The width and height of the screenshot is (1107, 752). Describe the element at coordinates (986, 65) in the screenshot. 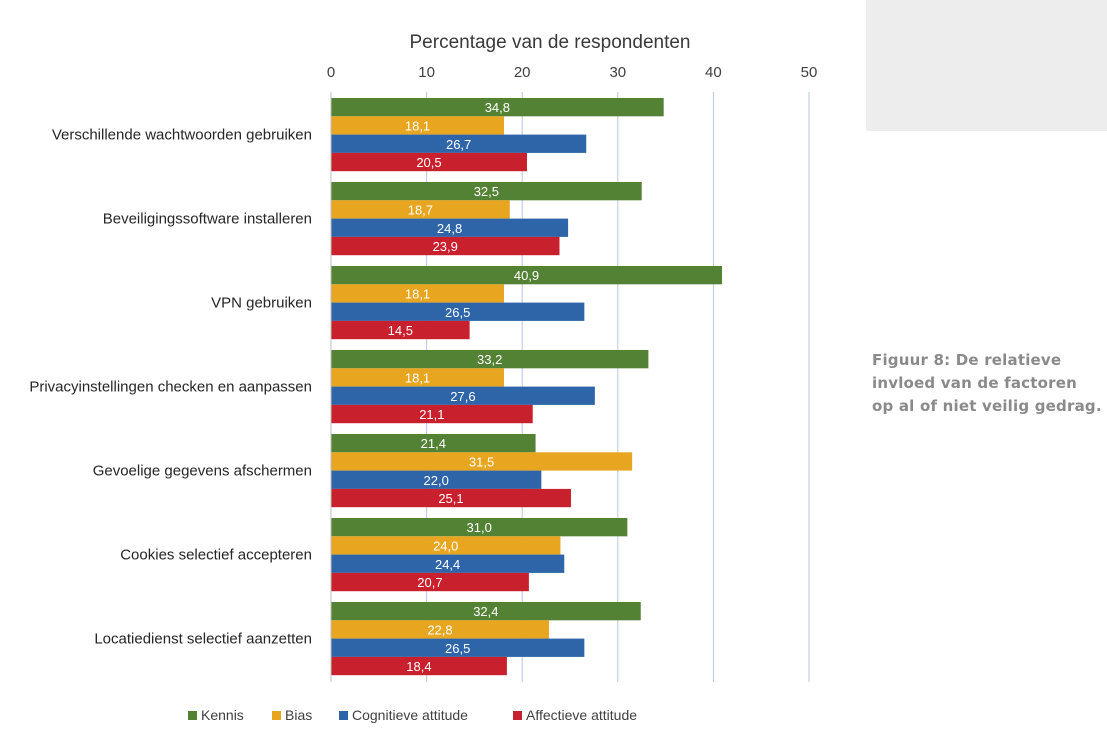

I see `grey-corner-box` at that location.